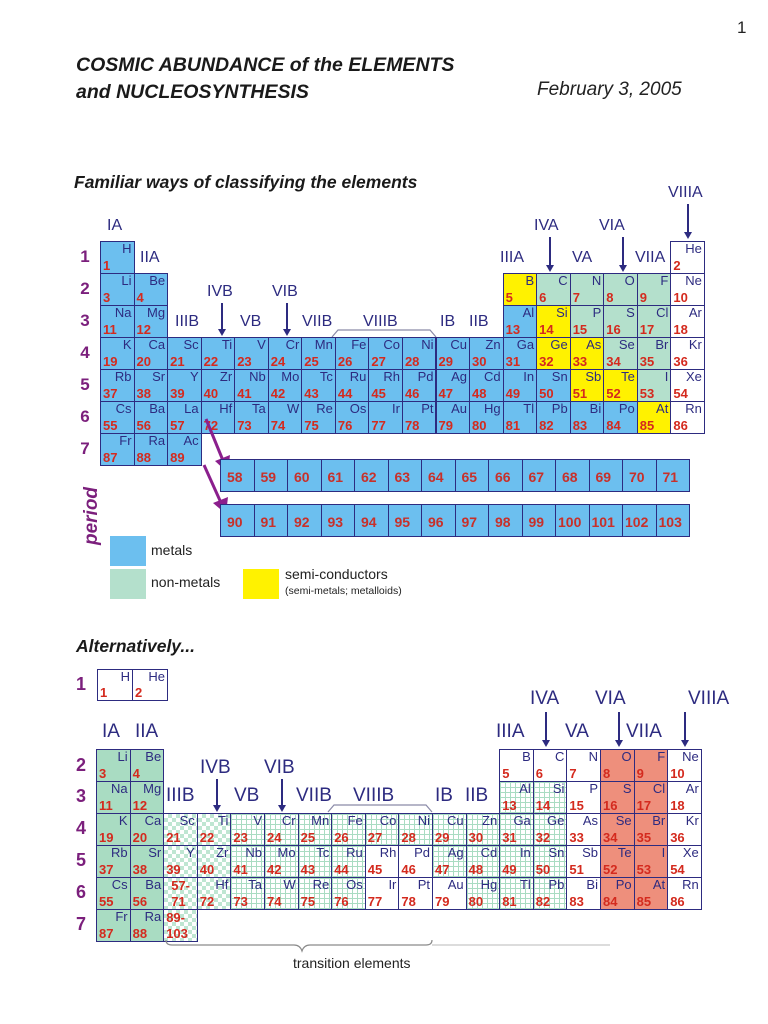 This screenshot has width=768, height=1024. Describe the element at coordinates (553, 321) in the screenshot. I see `element-cell-Si: Si 14` at that location.